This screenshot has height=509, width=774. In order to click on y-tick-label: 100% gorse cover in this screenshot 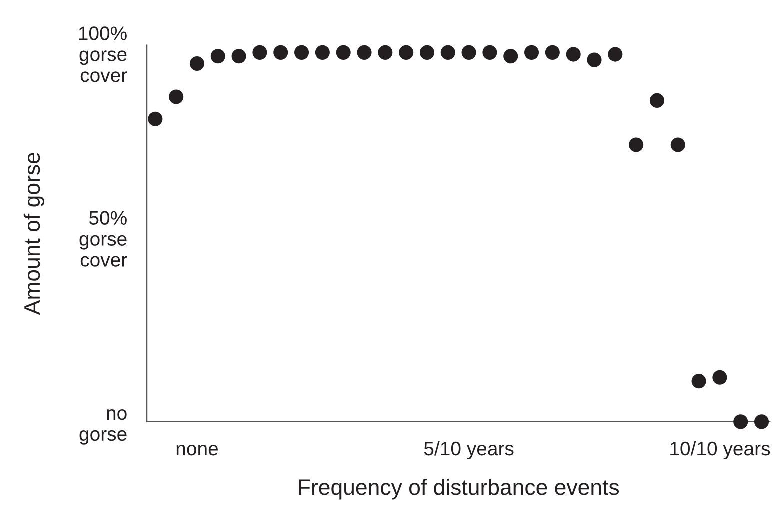, I will do `click(103, 54)`.